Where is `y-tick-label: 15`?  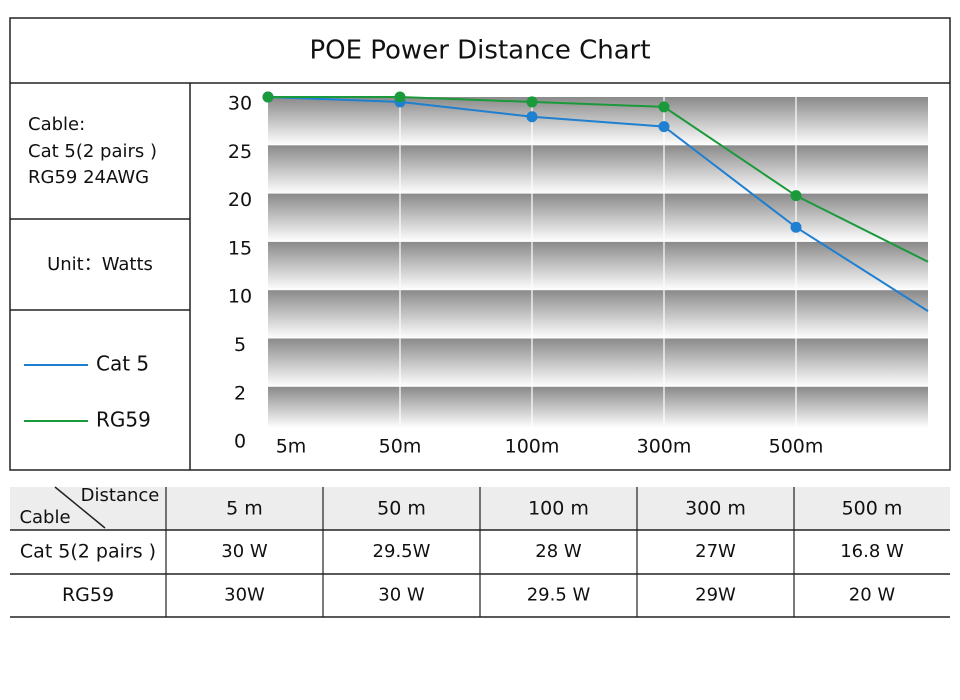
y-tick-label: 15 is located at coordinates (240, 248).